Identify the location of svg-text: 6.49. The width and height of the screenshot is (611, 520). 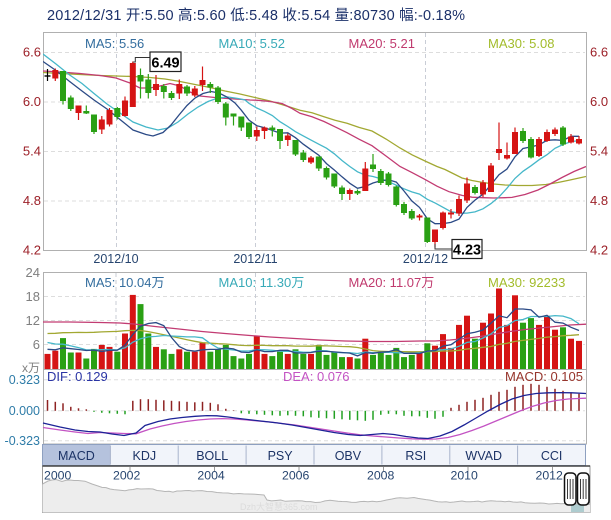
(165, 64).